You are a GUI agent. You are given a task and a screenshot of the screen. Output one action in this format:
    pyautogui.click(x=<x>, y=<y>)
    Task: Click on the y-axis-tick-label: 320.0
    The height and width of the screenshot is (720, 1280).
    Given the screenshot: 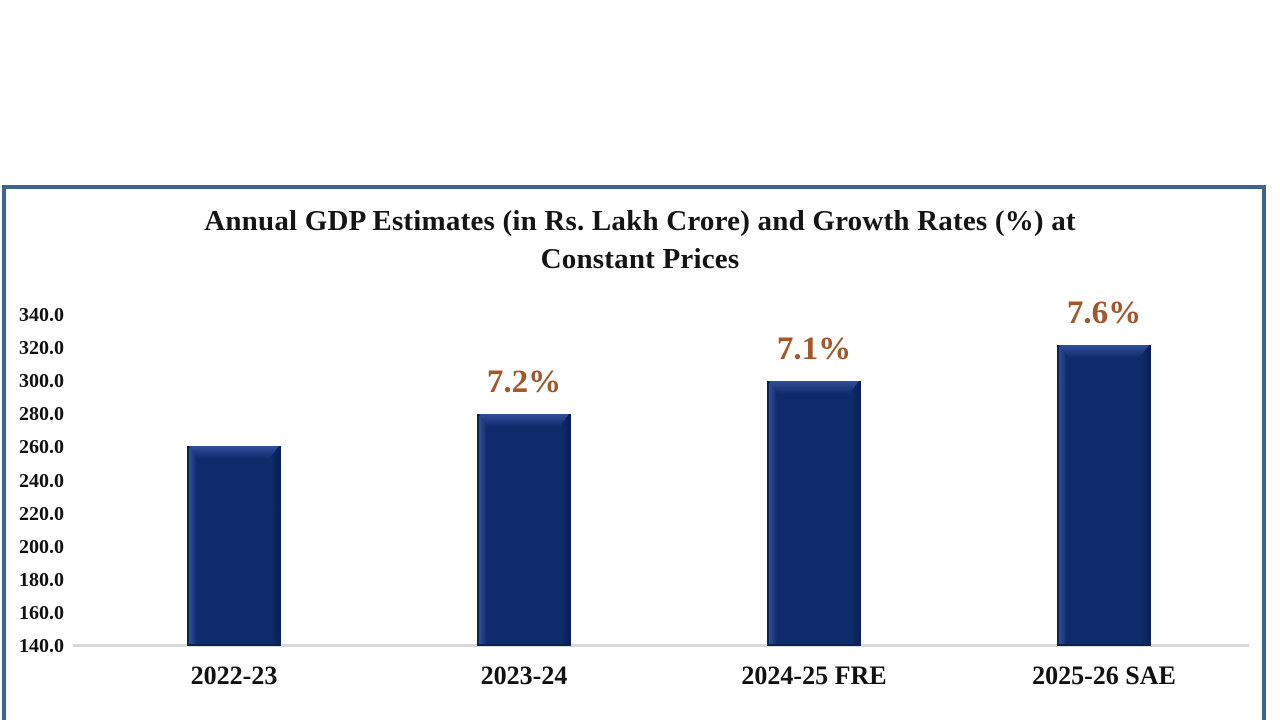 What is the action you would take?
    pyautogui.click(x=41, y=348)
    